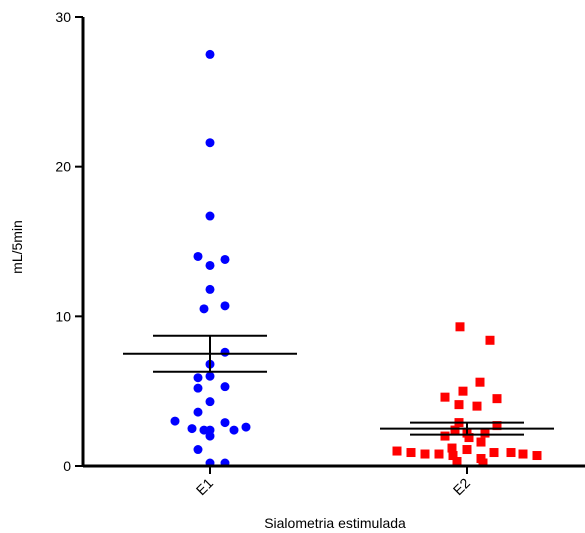 The image size is (585, 533). What do you see at coordinates (67, 466) in the screenshot?
I see `y-tick-label: 0` at bounding box center [67, 466].